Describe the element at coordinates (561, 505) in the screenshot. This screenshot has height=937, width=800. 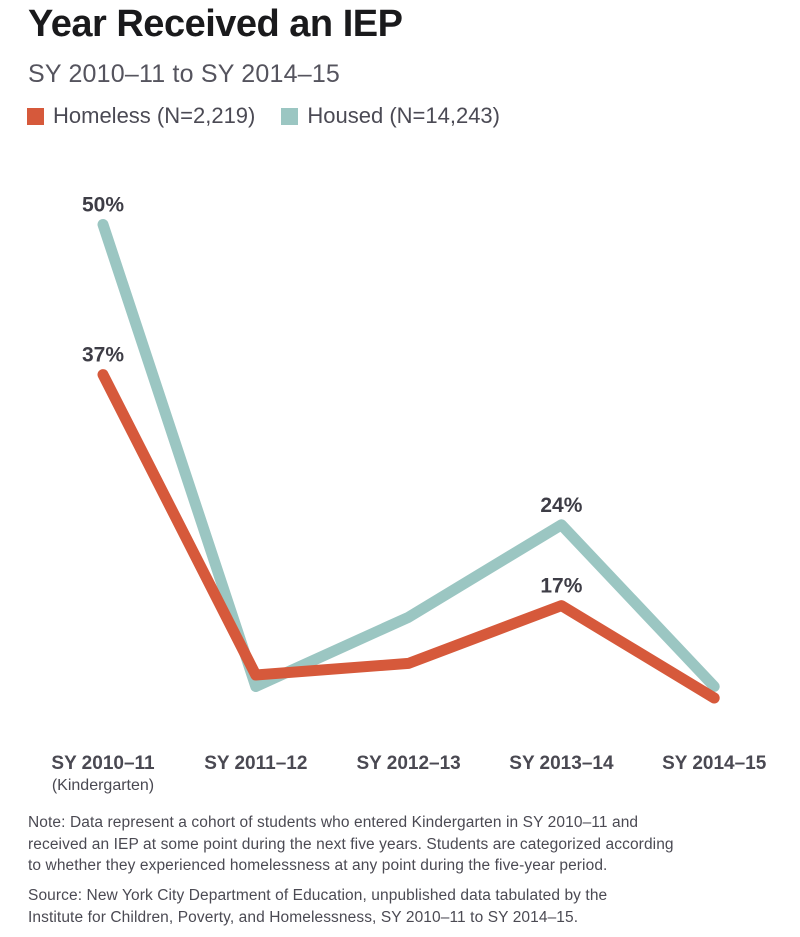
I see `point-label: 24%` at that location.